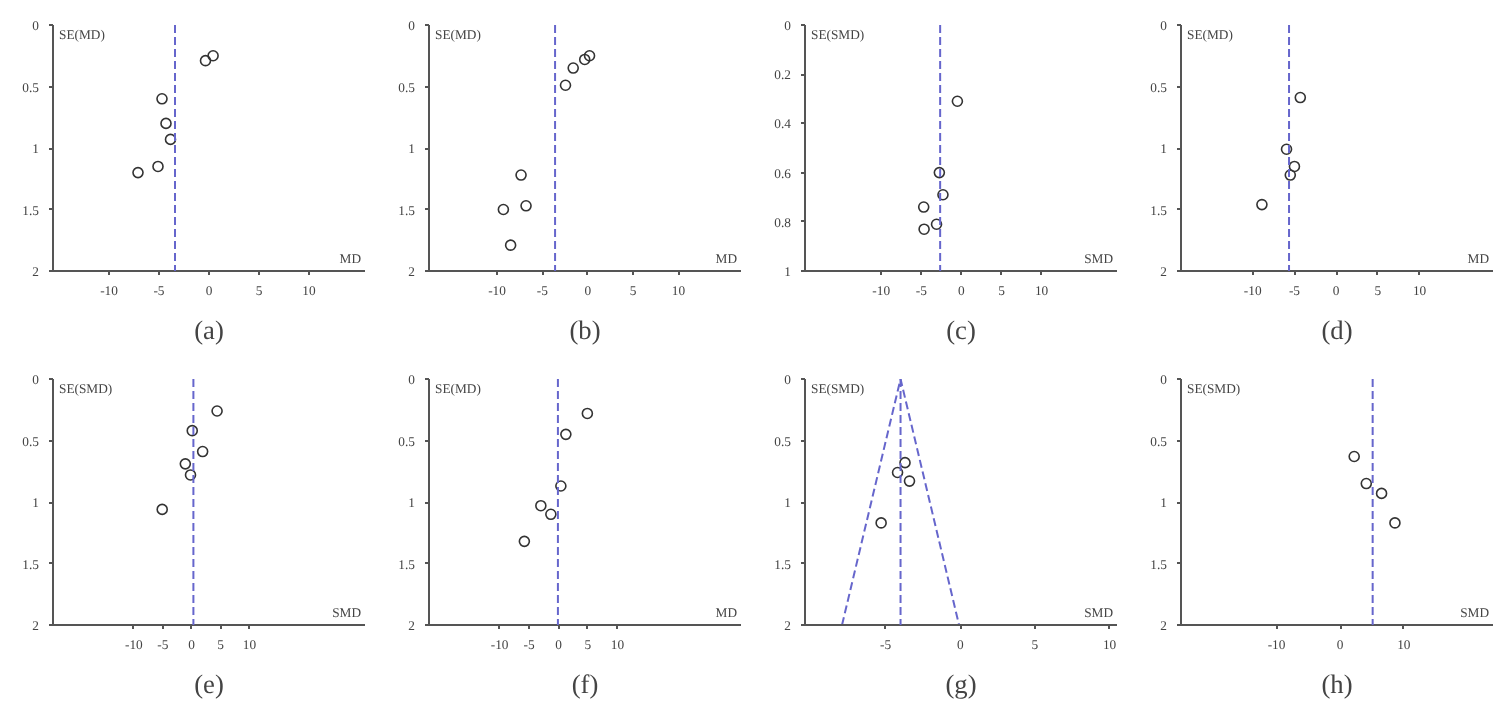 The image size is (1510, 710). I want to click on text: (f), so click(585, 684).